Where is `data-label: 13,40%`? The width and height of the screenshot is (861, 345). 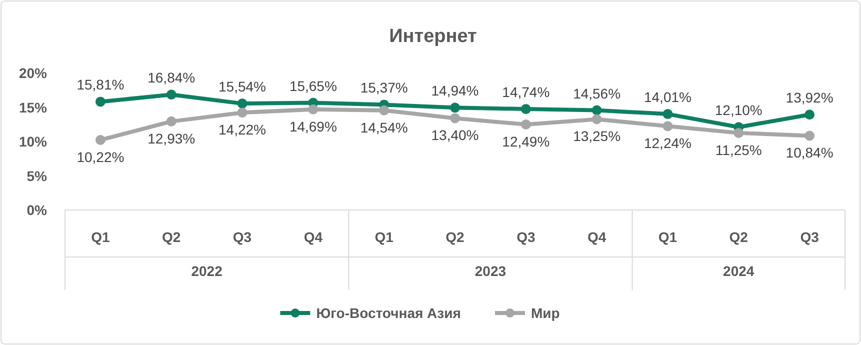 data-label: 13,40% is located at coordinates (455, 135).